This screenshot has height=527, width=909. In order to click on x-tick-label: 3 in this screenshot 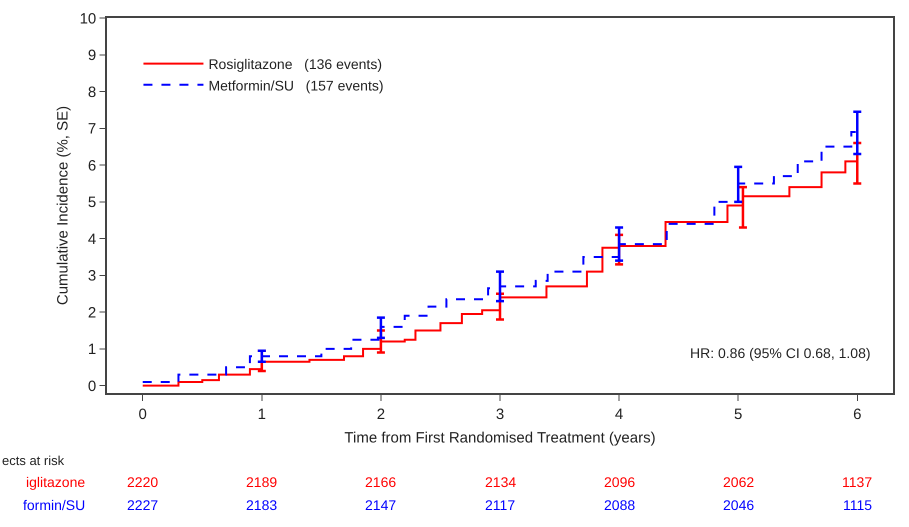, I will do `click(500, 414)`.